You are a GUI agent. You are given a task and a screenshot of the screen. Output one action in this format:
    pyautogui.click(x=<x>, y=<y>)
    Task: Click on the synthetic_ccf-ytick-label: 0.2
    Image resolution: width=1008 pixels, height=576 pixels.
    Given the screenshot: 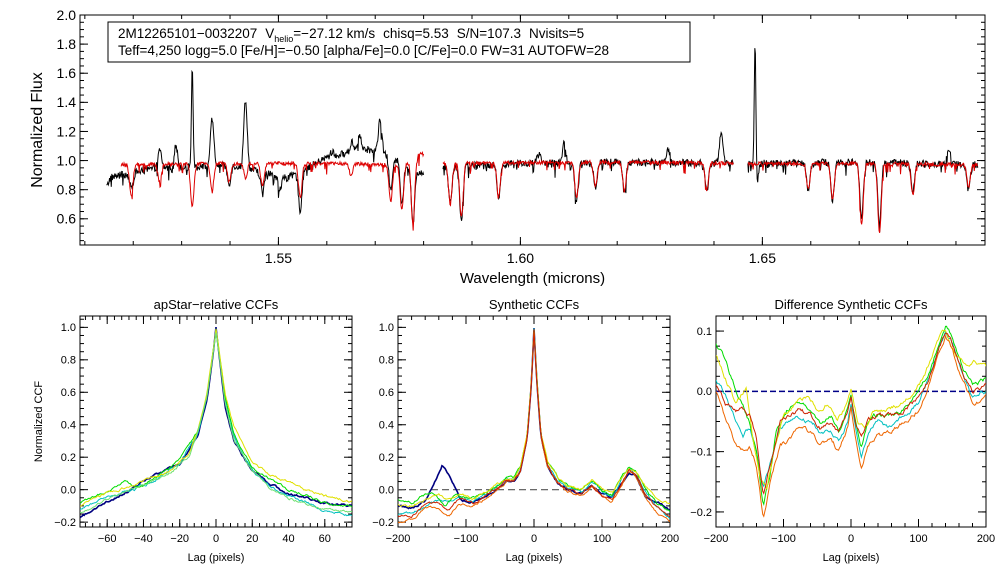 What is the action you would take?
    pyautogui.click(x=386, y=458)
    